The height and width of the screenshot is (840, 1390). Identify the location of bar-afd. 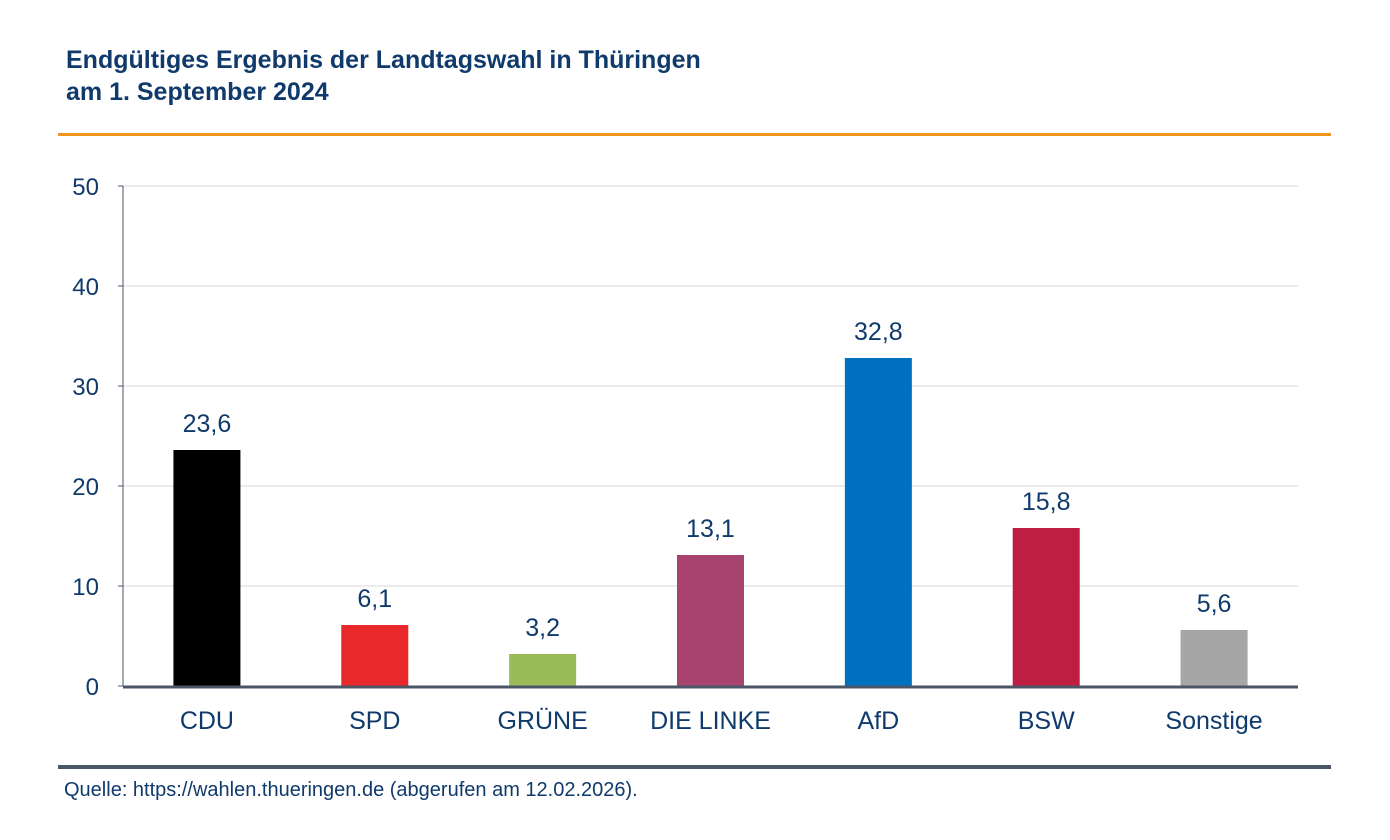
(878, 522).